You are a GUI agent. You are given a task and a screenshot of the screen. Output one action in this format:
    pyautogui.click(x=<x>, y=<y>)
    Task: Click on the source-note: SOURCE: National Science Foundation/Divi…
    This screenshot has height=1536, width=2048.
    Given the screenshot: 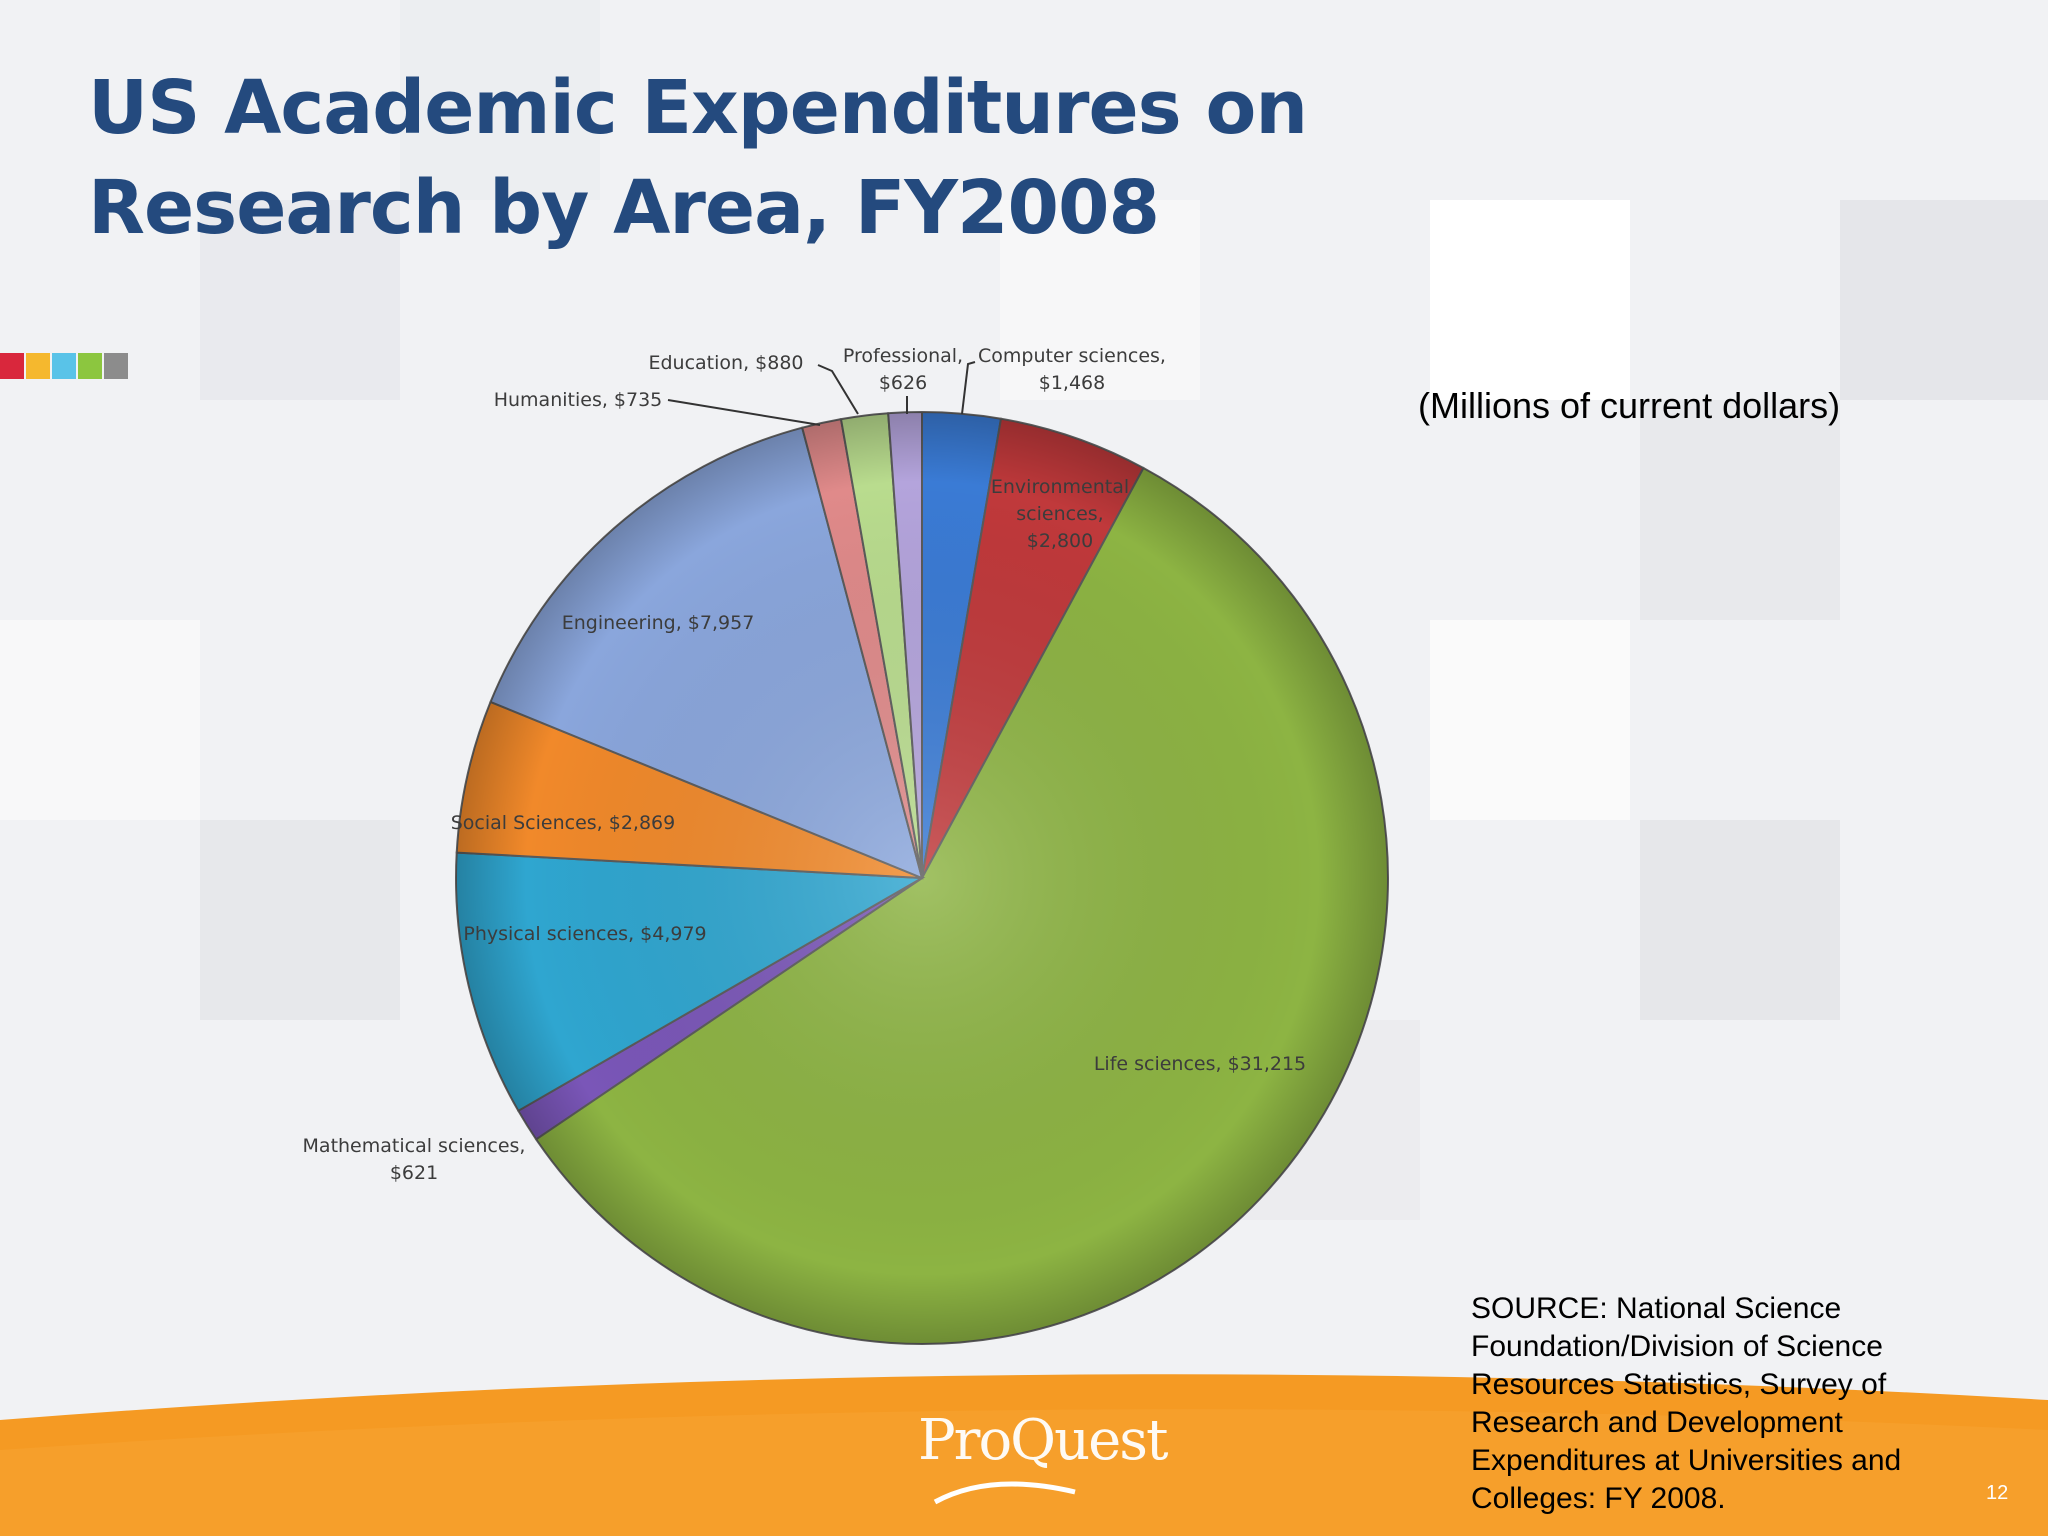 What is the action you would take?
    pyautogui.click(x=1686, y=1403)
    